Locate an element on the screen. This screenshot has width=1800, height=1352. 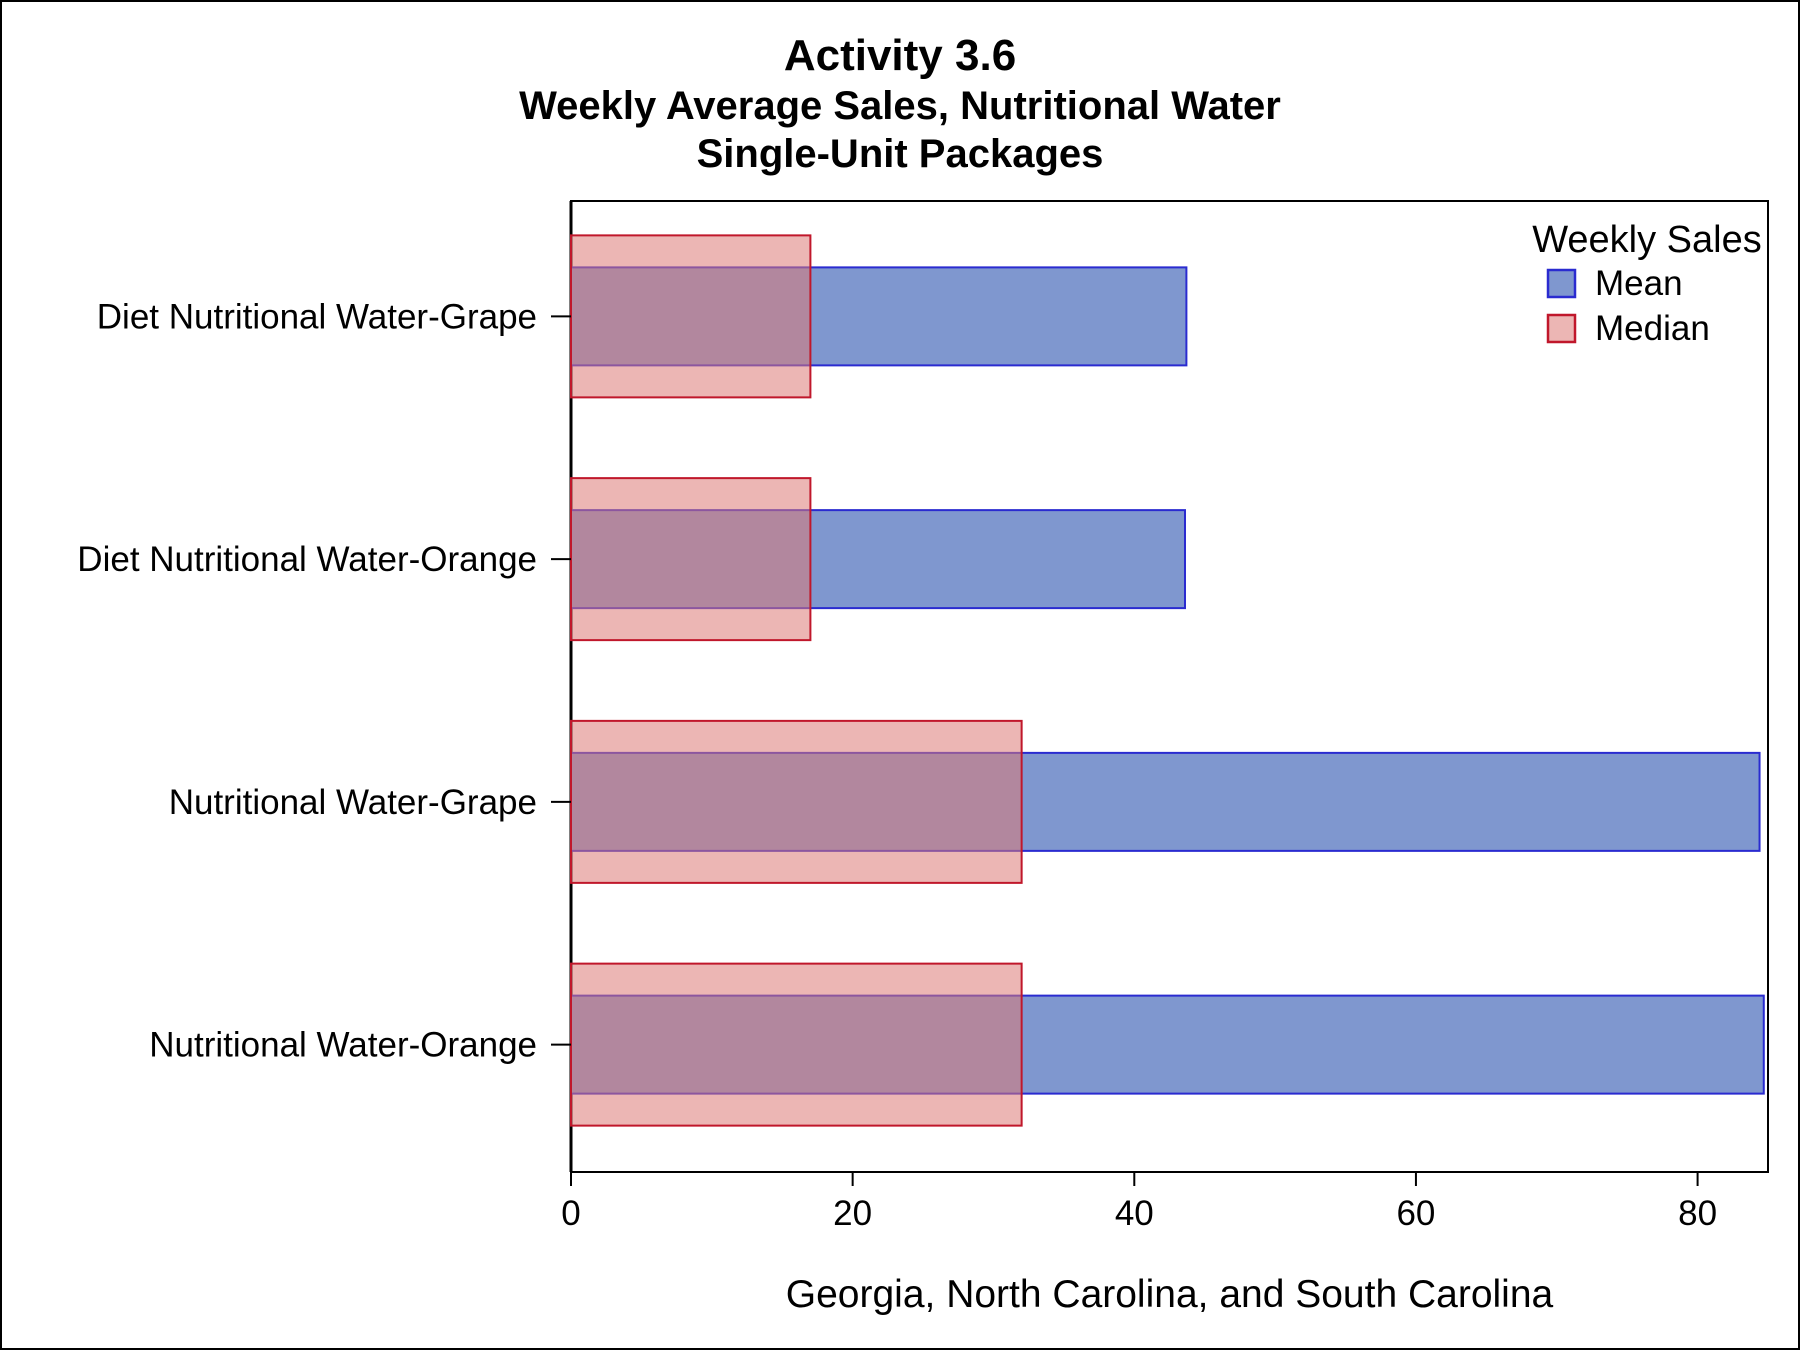
x-tick-label: 60 is located at coordinates (1415, 1213).